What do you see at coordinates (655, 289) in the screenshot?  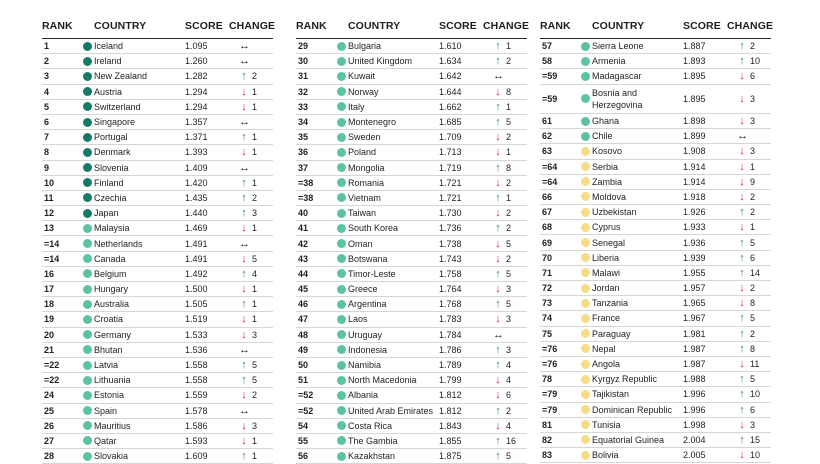 I see `table-row: 72 Jordan 1.957 ↓ 2` at bounding box center [655, 289].